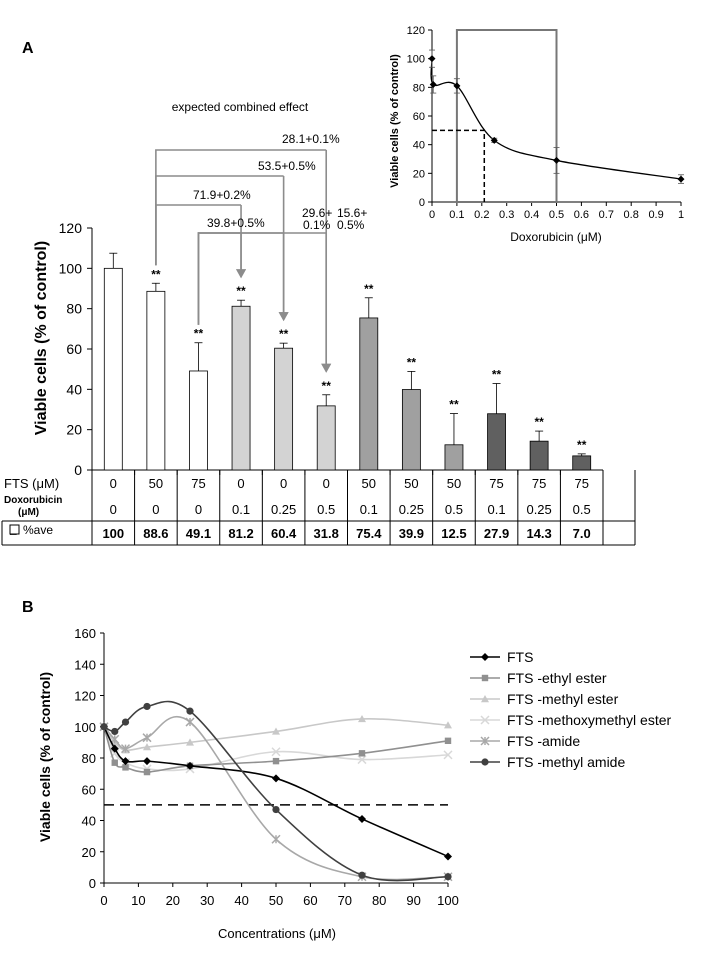 Image resolution: width=723 pixels, height=959 pixels. Describe the element at coordinates (326, 509) in the screenshot. I see `table-dox-cell: 0.5` at that location.